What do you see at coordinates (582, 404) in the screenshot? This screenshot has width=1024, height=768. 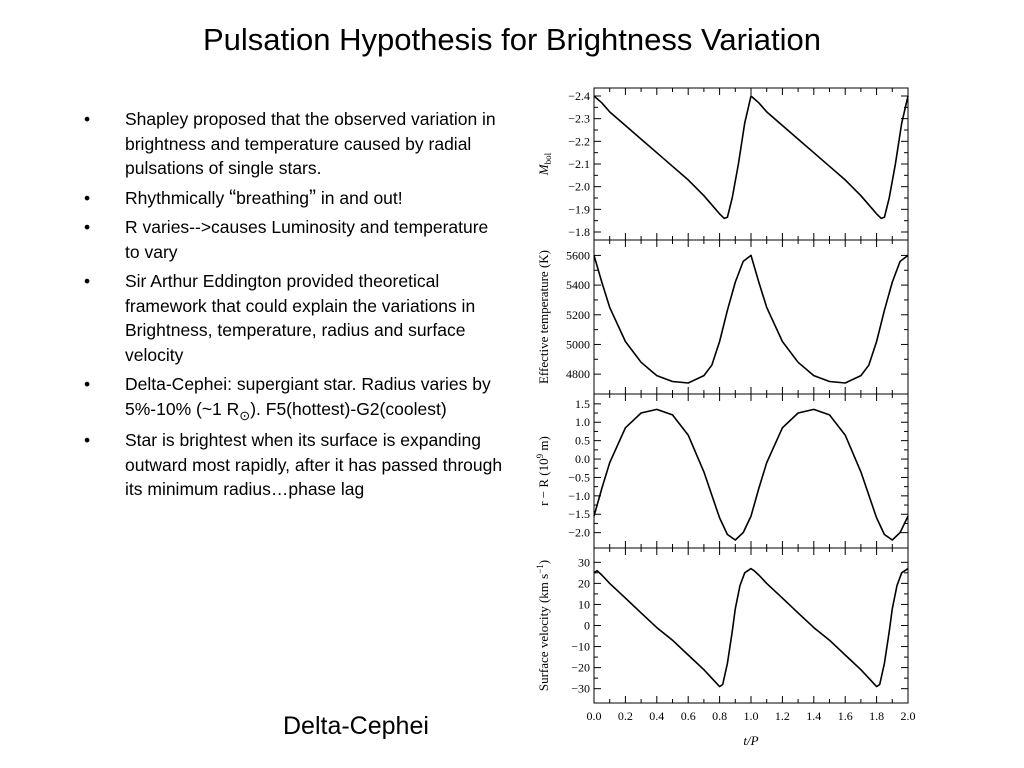 I see `y-tick-label: 1.5` at bounding box center [582, 404].